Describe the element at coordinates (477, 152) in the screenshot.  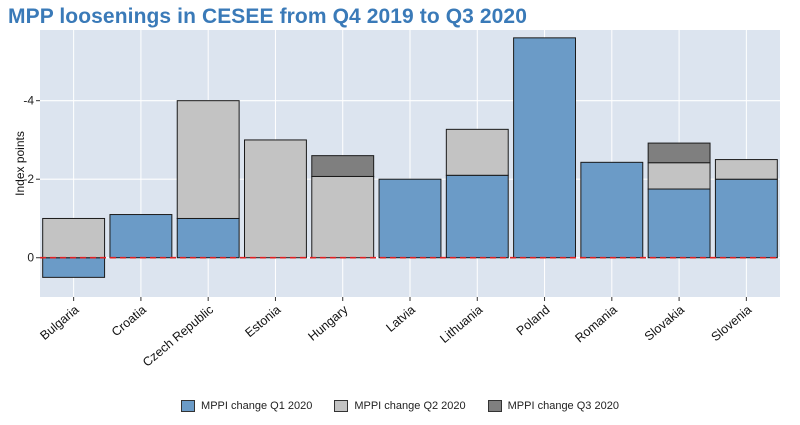
I see `bar-lithuania-q2` at that location.